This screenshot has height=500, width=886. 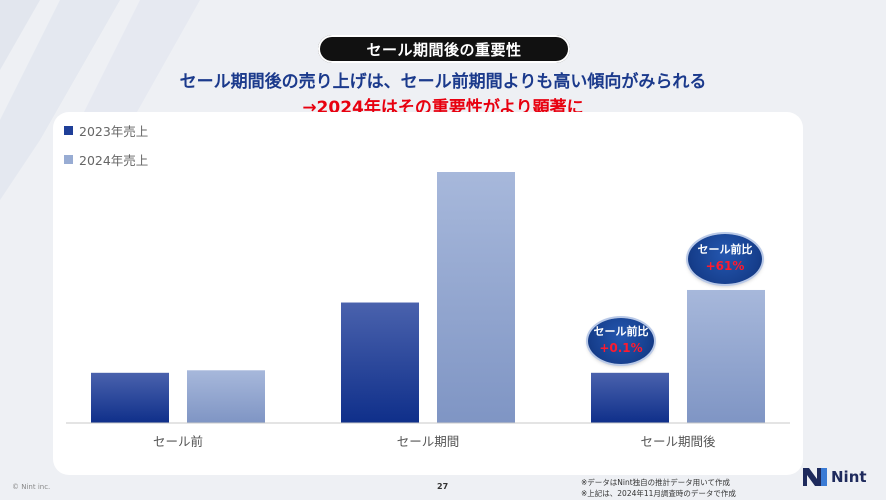 I want to click on copyright: © Nint inc., so click(x=31, y=487).